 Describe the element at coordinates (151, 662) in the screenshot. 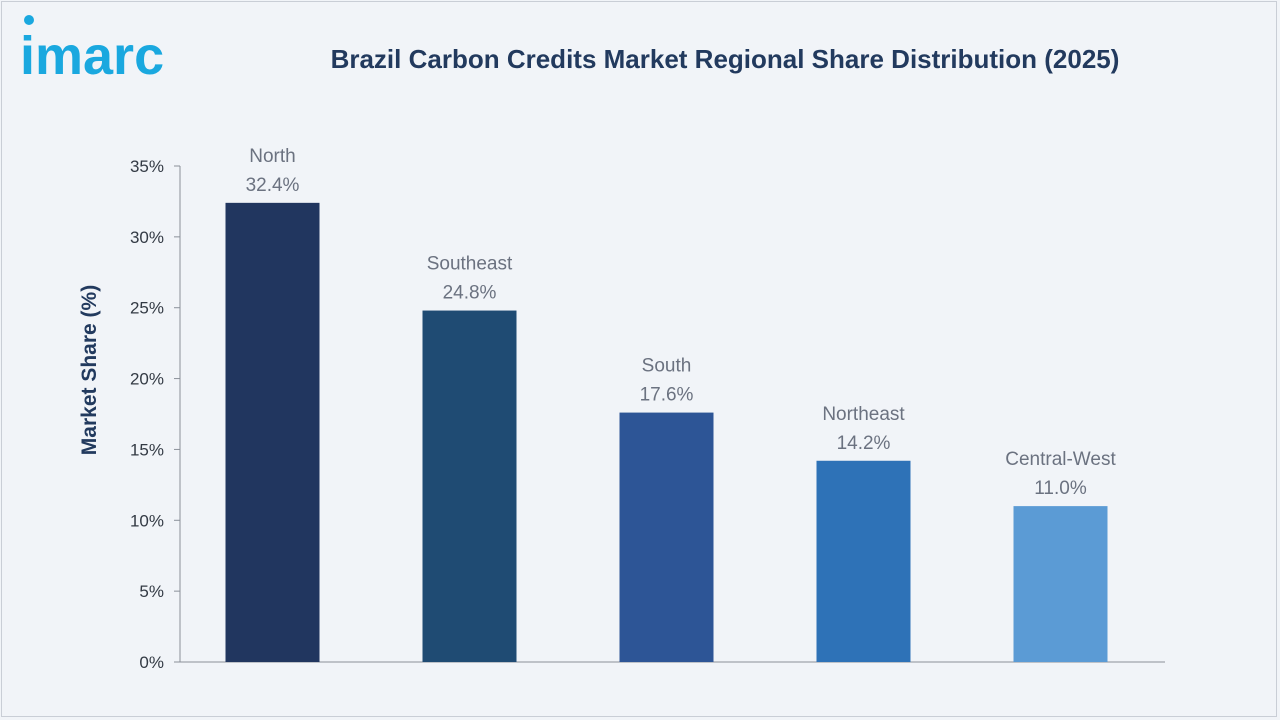

I see `y-tick-label: 0%` at that location.